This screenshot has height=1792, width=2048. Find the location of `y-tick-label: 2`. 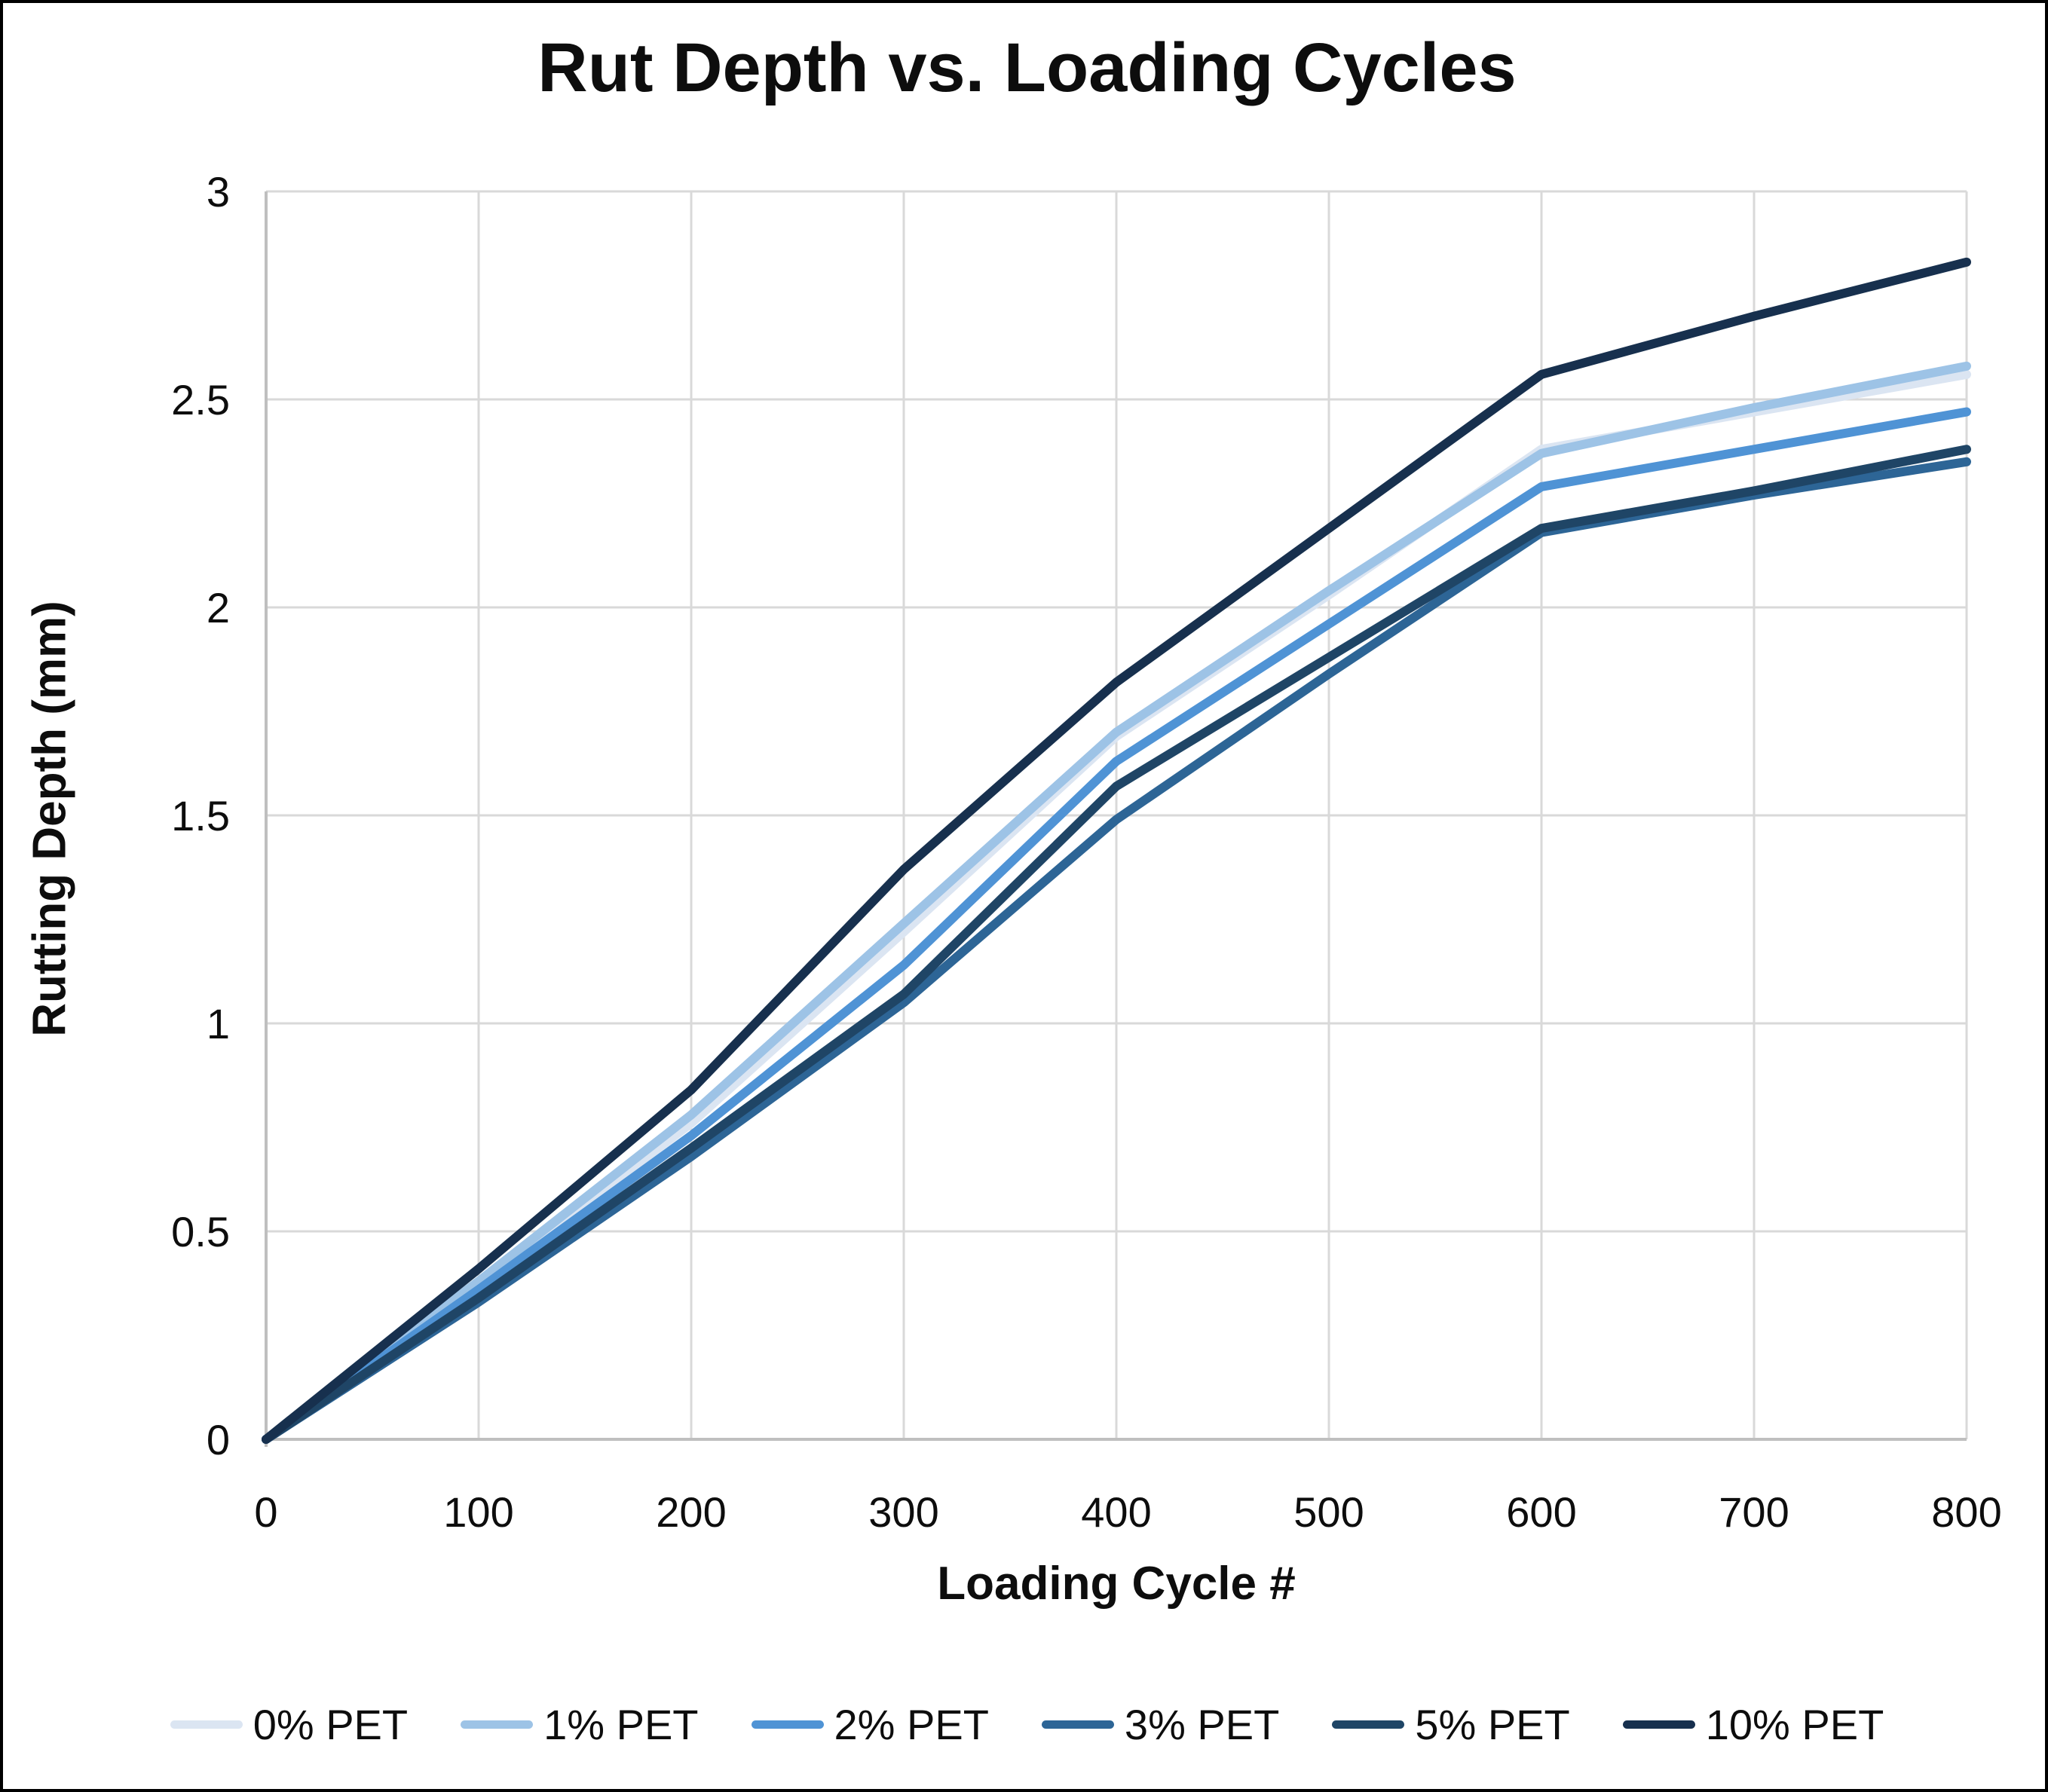

y-tick-label: 2 is located at coordinates (218, 608).